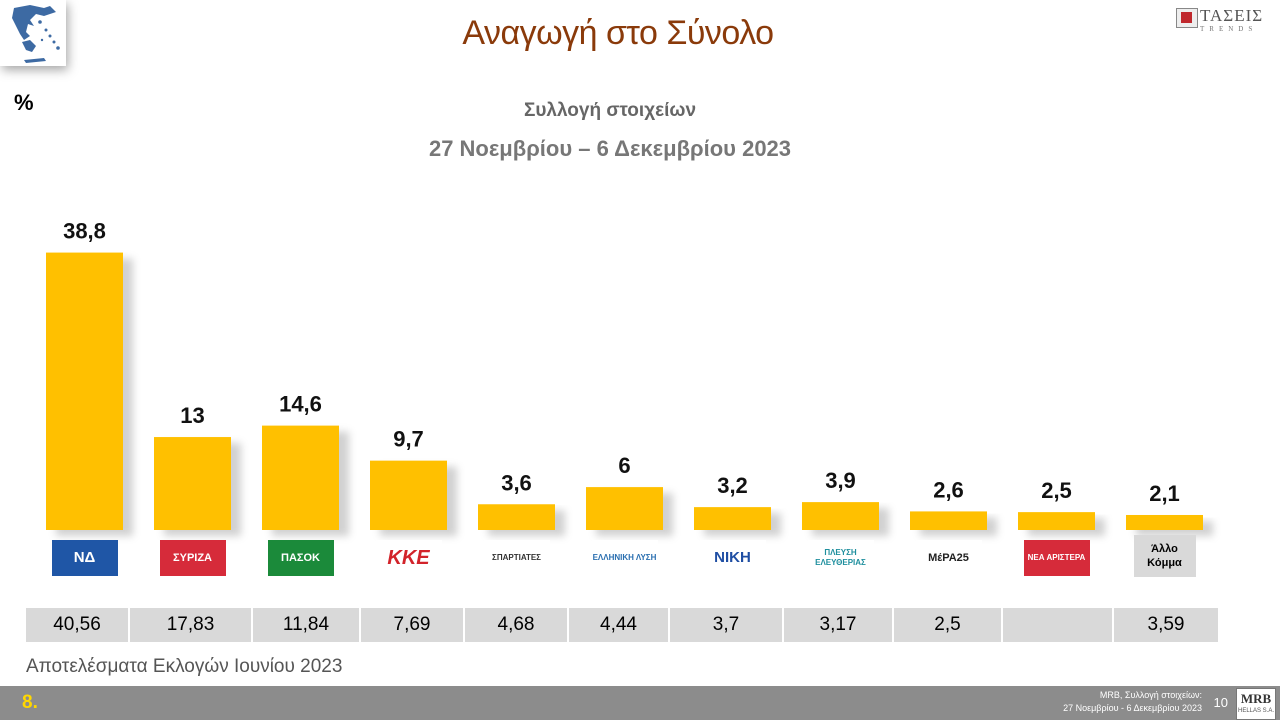 This screenshot has width=1280, height=720. What do you see at coordinates (948, 489) in the screenshot?
I see `data-label: 2,6` at bounding box center [948, 489].